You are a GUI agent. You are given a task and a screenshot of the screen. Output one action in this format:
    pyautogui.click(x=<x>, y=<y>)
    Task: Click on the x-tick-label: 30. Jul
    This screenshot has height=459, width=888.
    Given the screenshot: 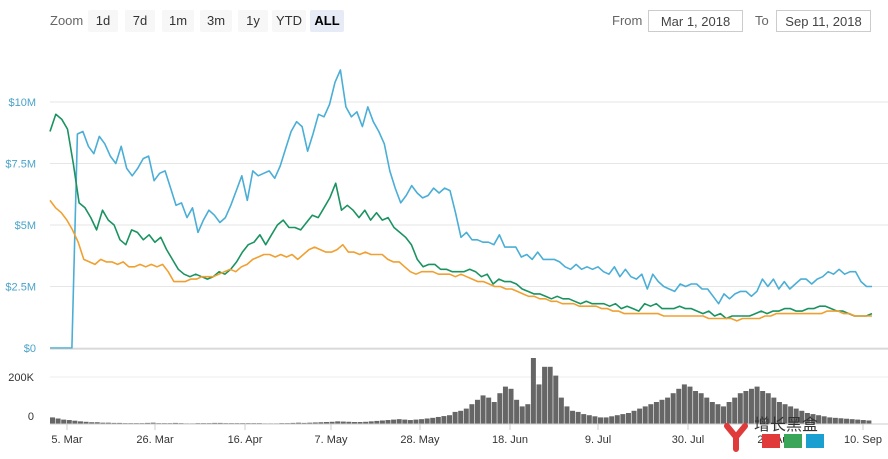 What is the action you would take?
    pyautogui.click(x=688, y=440)
    